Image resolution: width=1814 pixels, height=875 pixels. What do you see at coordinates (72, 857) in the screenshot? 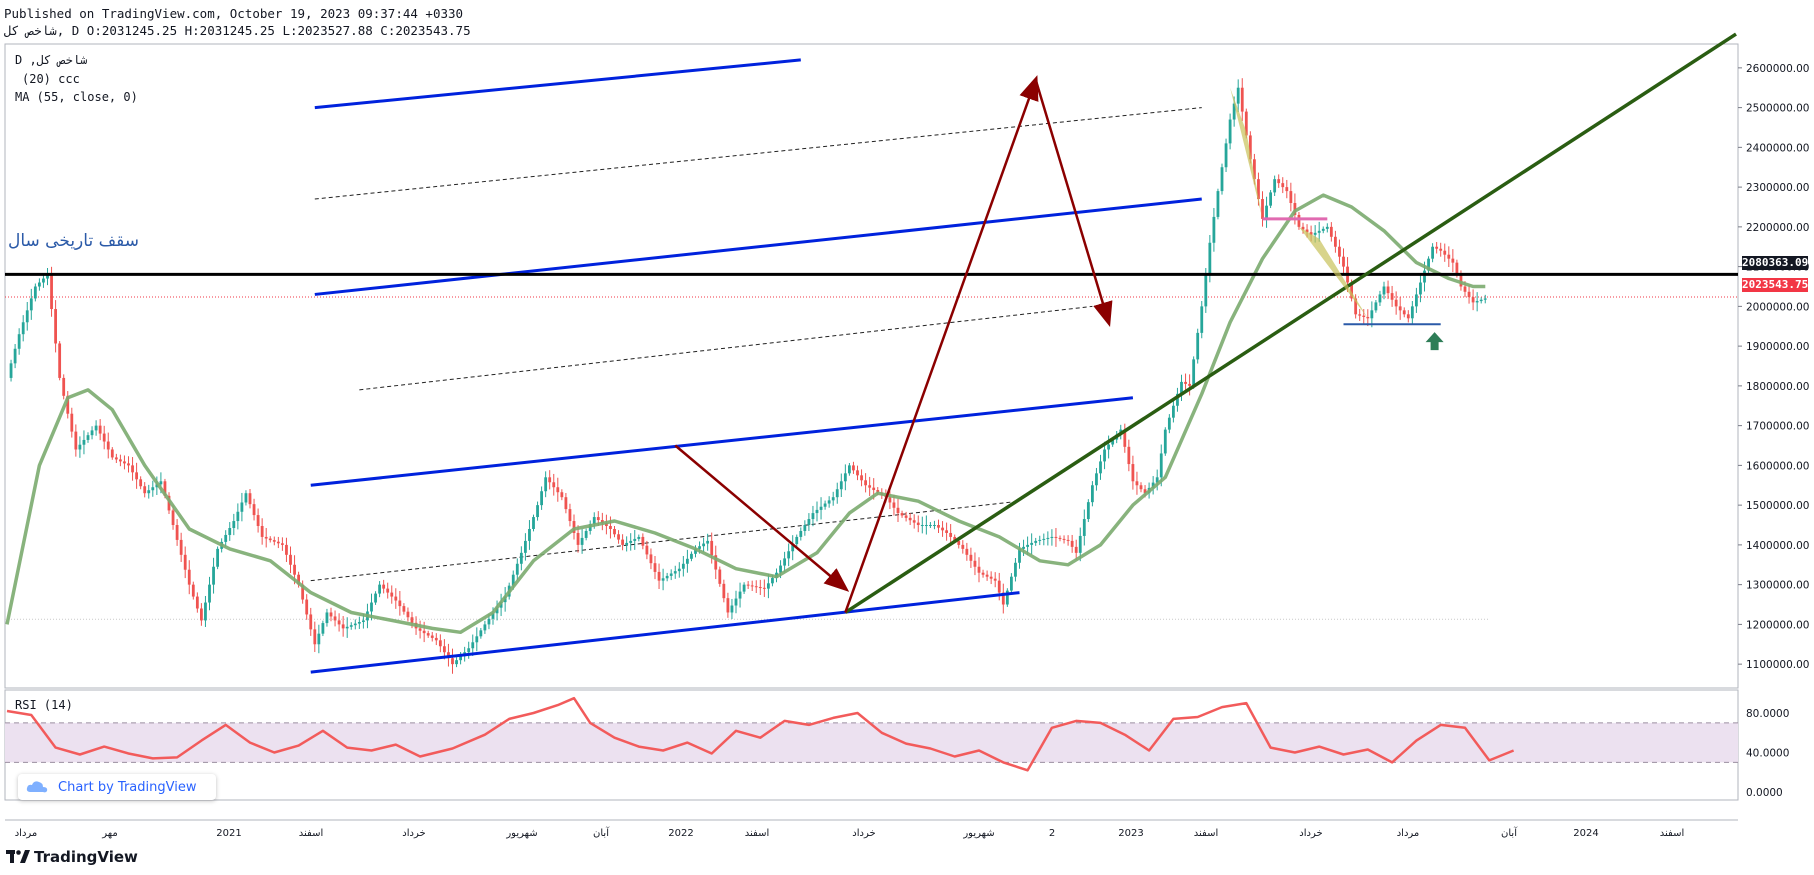
I see `tradingview-logo: TradingView` at bounding box center [72, 857].